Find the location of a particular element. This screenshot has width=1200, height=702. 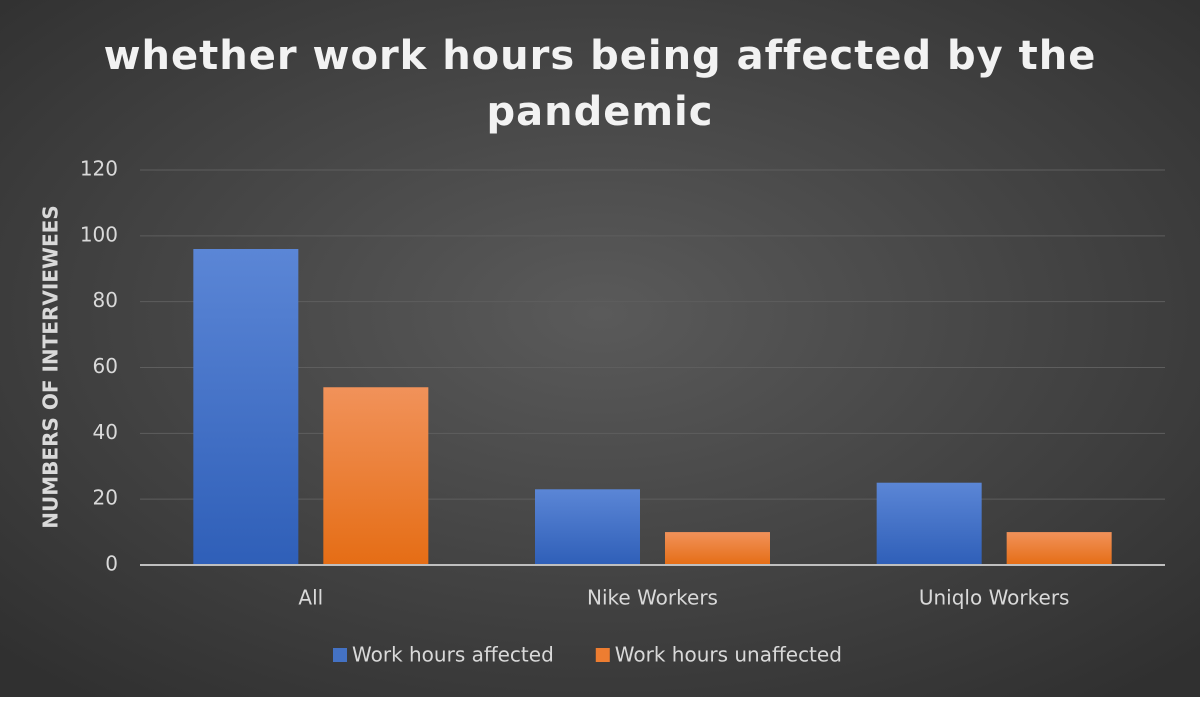

y-tick-label: 40 is located at coordinates (105, 432).